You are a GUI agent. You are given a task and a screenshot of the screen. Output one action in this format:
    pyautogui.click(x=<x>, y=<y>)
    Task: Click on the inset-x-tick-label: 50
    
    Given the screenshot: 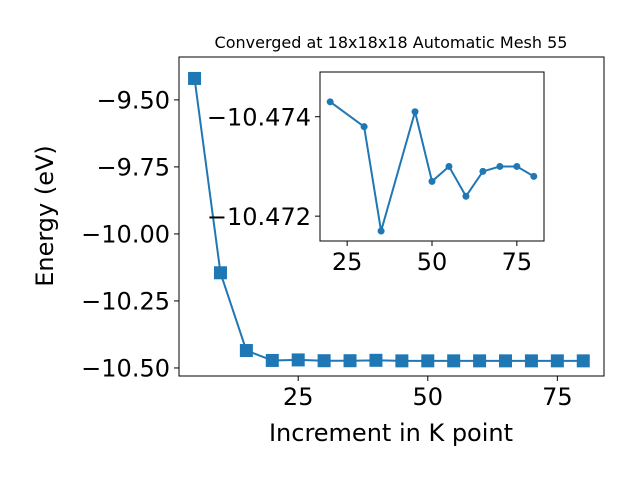 What is the action you would take?
    pyautogui.click(x=432, y=262)
    